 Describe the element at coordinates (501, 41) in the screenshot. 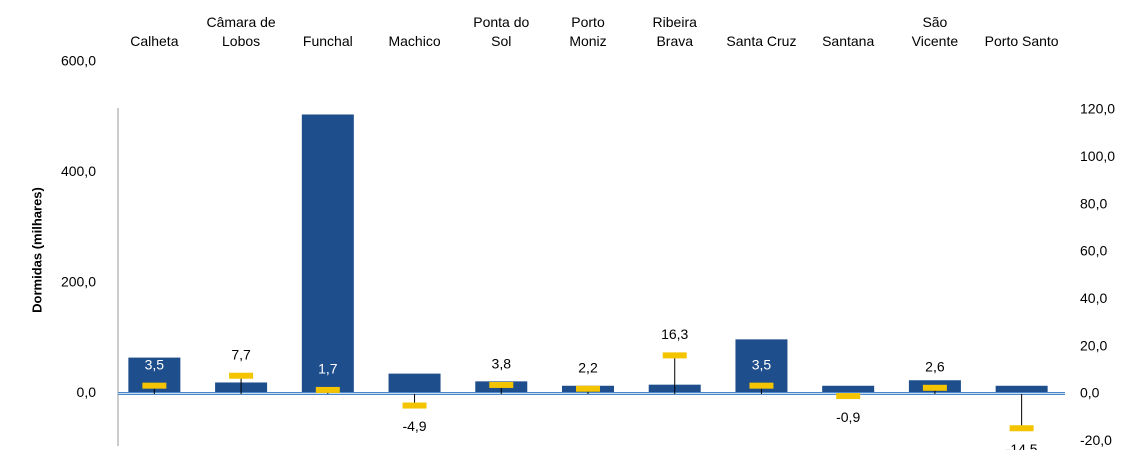

I see `x-tick-label-line: Sol` at that location.